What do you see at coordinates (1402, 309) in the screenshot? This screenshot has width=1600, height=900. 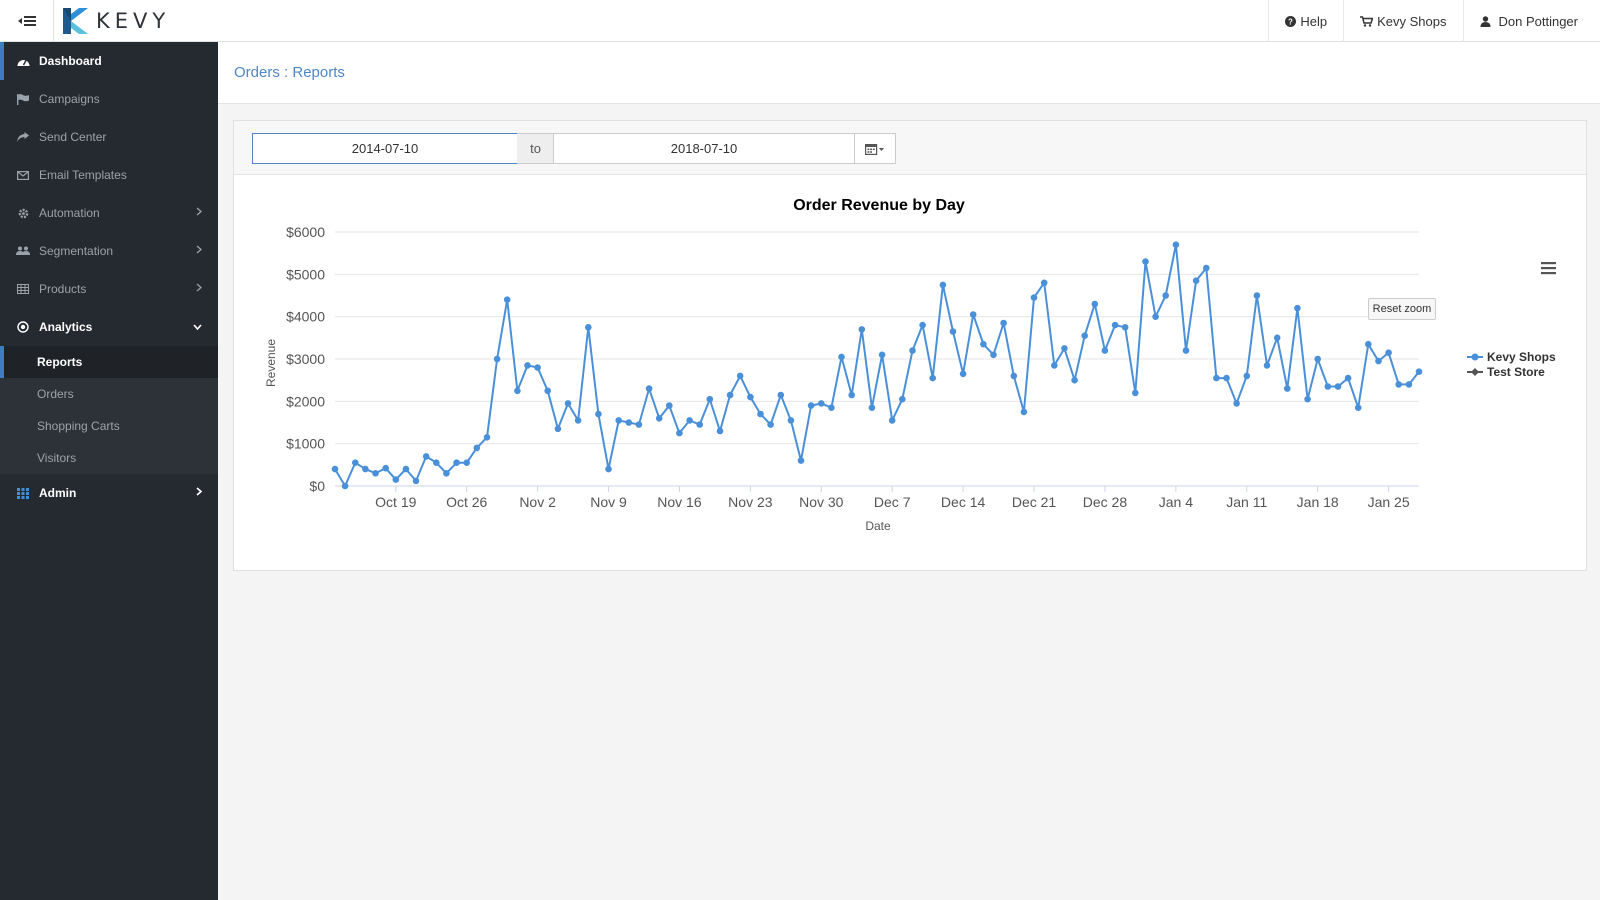 I see `reset-zoom-button: Reset zoom` at bounding box center [1402, 309].